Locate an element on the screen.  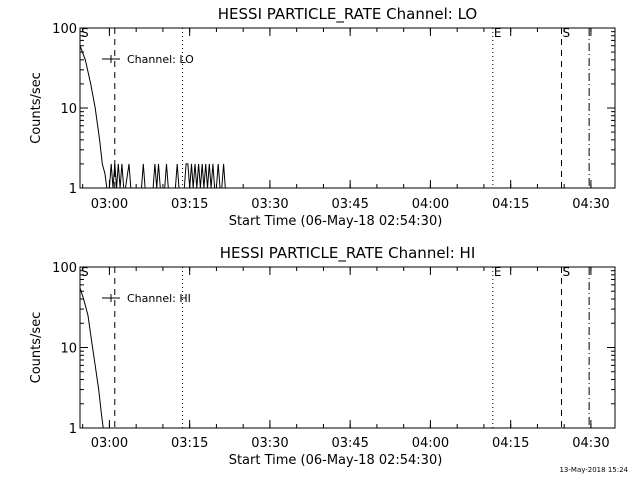
legend-label: Channel: LO is located at coordinates (160, 59).